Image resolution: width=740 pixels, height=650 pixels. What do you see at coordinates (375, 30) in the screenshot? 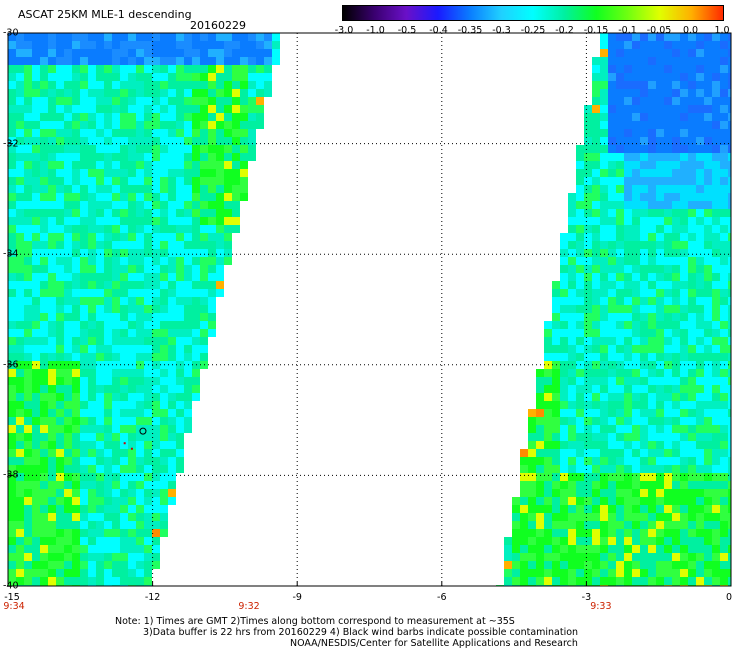
I see `colorbar-tick-label: -1.0` at bounding box center [375, 30].